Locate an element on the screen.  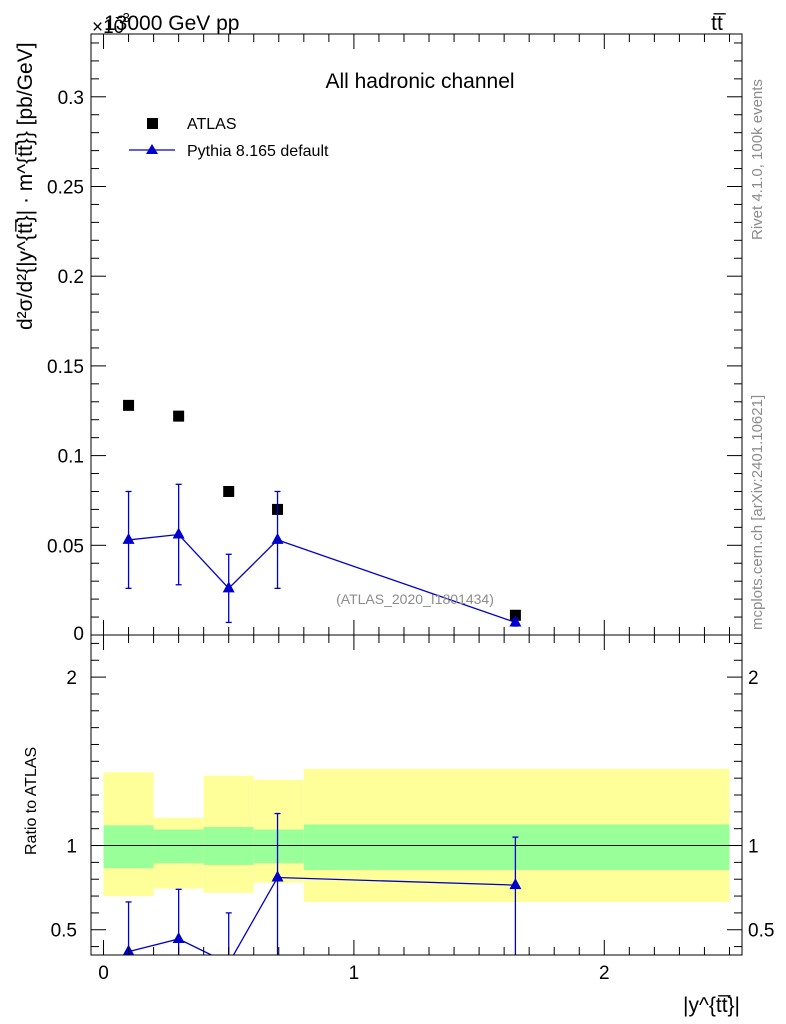
main-y-tick-label: 0.3 is located at coordinates (71, 98).